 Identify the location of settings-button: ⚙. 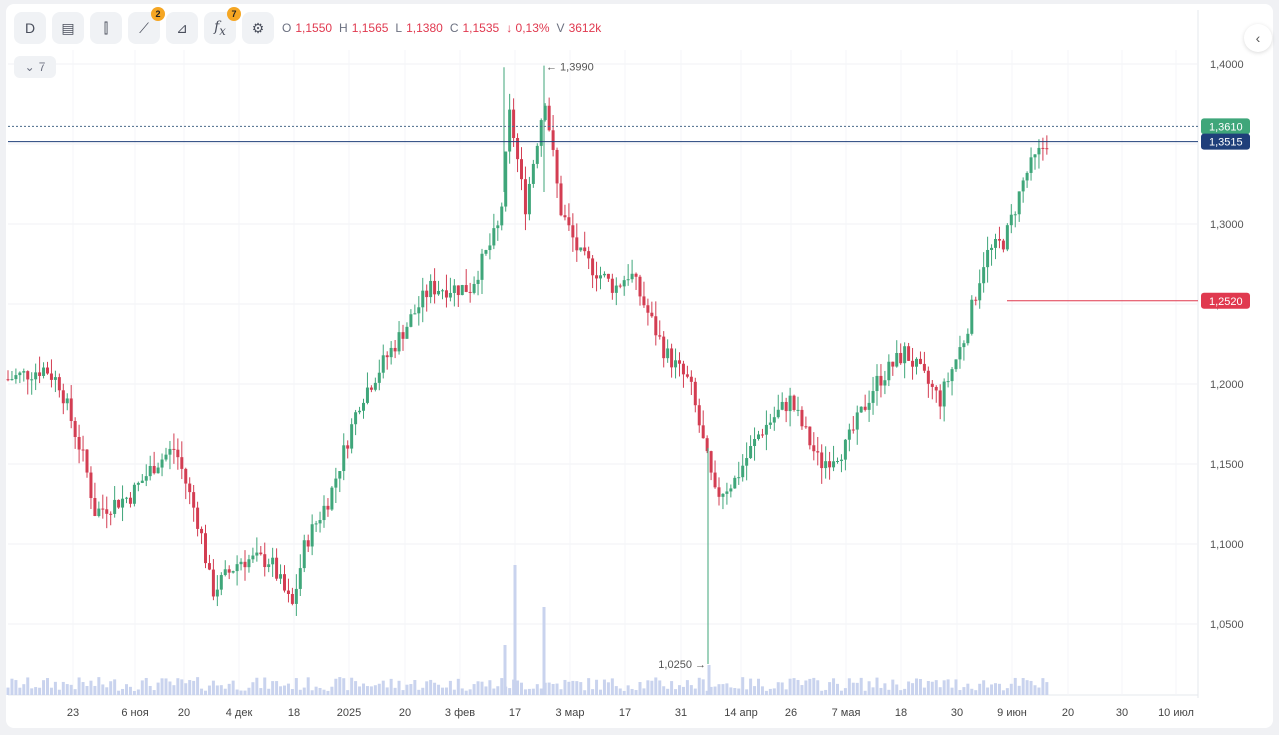
(258, 28).